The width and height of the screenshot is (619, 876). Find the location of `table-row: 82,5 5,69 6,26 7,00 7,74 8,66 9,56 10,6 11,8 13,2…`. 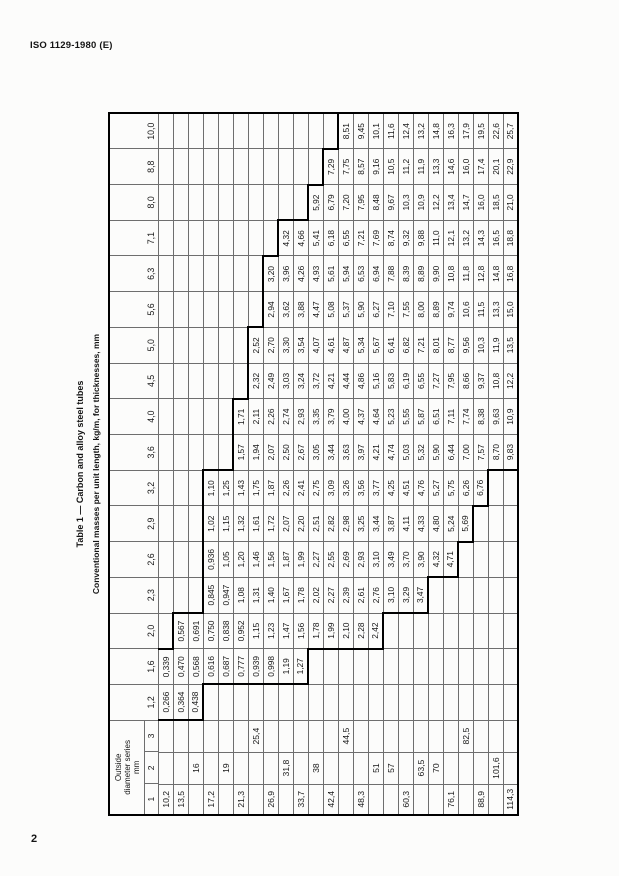

table-row: 82,5 5,69 6,26 7,00 7,74 8,66 9,56 10,6 11,8 13,2… is located at coordinates (465, 464).